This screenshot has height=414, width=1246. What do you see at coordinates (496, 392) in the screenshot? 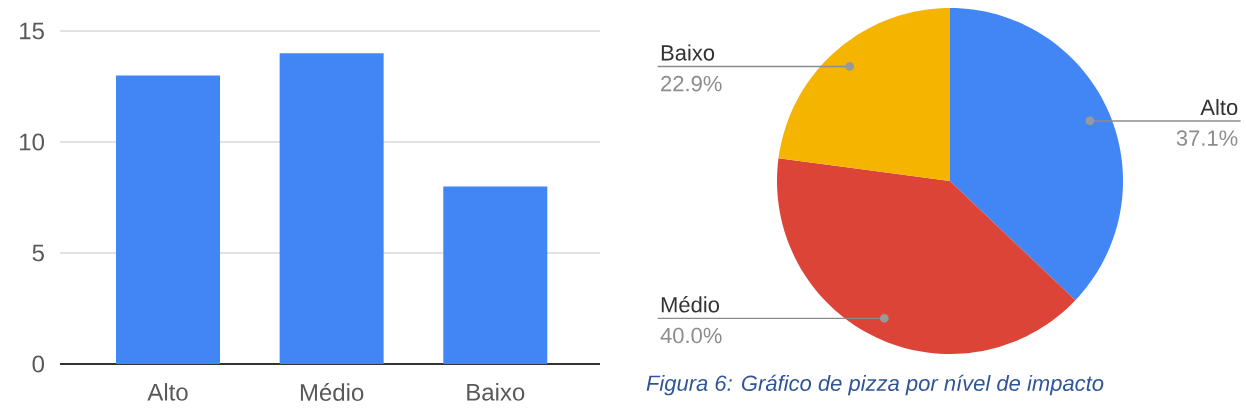
I see `x-tick-label: Baixo` at bounding box center [496, 392].